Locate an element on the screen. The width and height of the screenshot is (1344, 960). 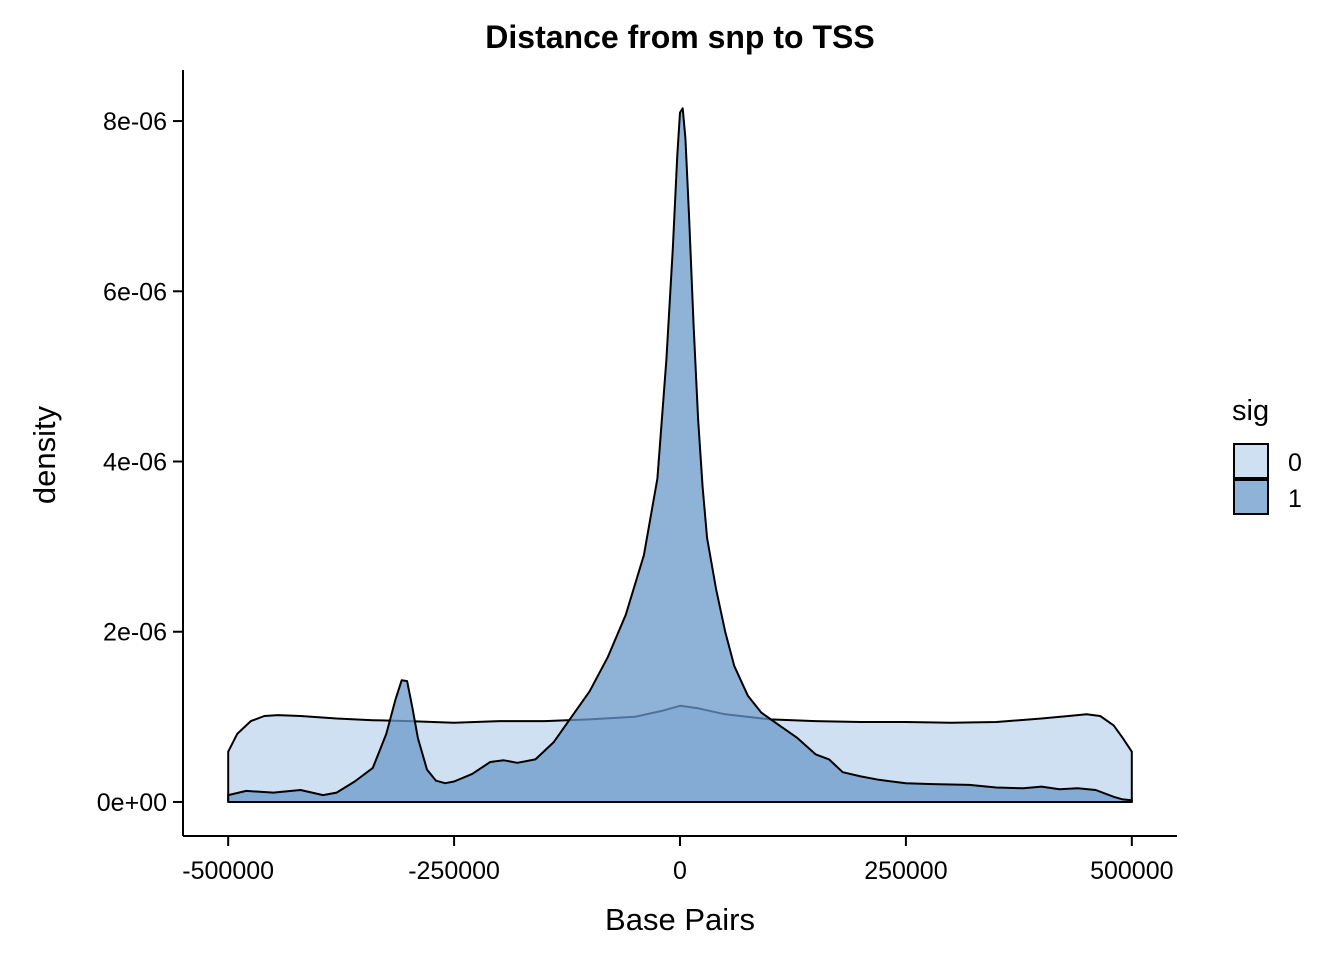
legend: sig 0 1 is located at coordinates (1267, 455).